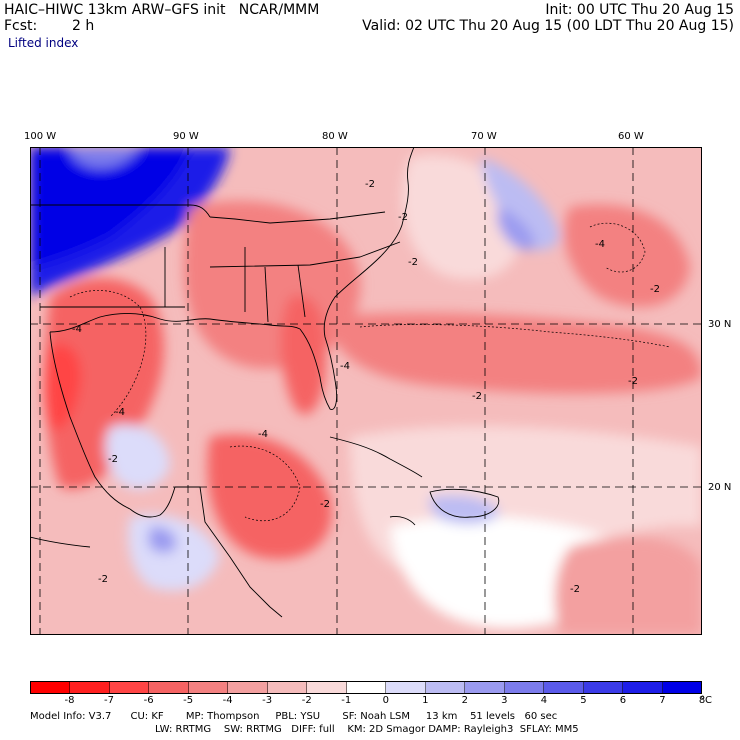 The height and width of the screenshot is (740, 740). What do you see at coordinates (69, 700) in the screenshot?
I see `colorbar-tick-label: -8` at bounding box center [69, 700].